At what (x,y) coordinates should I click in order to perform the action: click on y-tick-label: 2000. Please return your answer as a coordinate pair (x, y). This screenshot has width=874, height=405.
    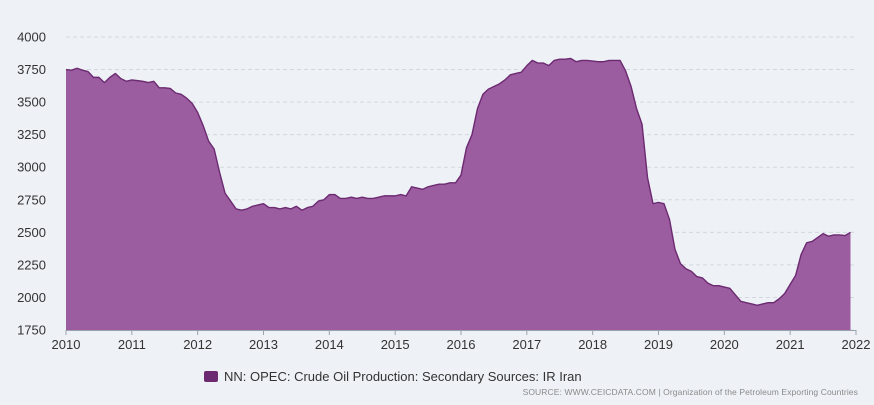
    Looking at the image, I should click on (31, 297).